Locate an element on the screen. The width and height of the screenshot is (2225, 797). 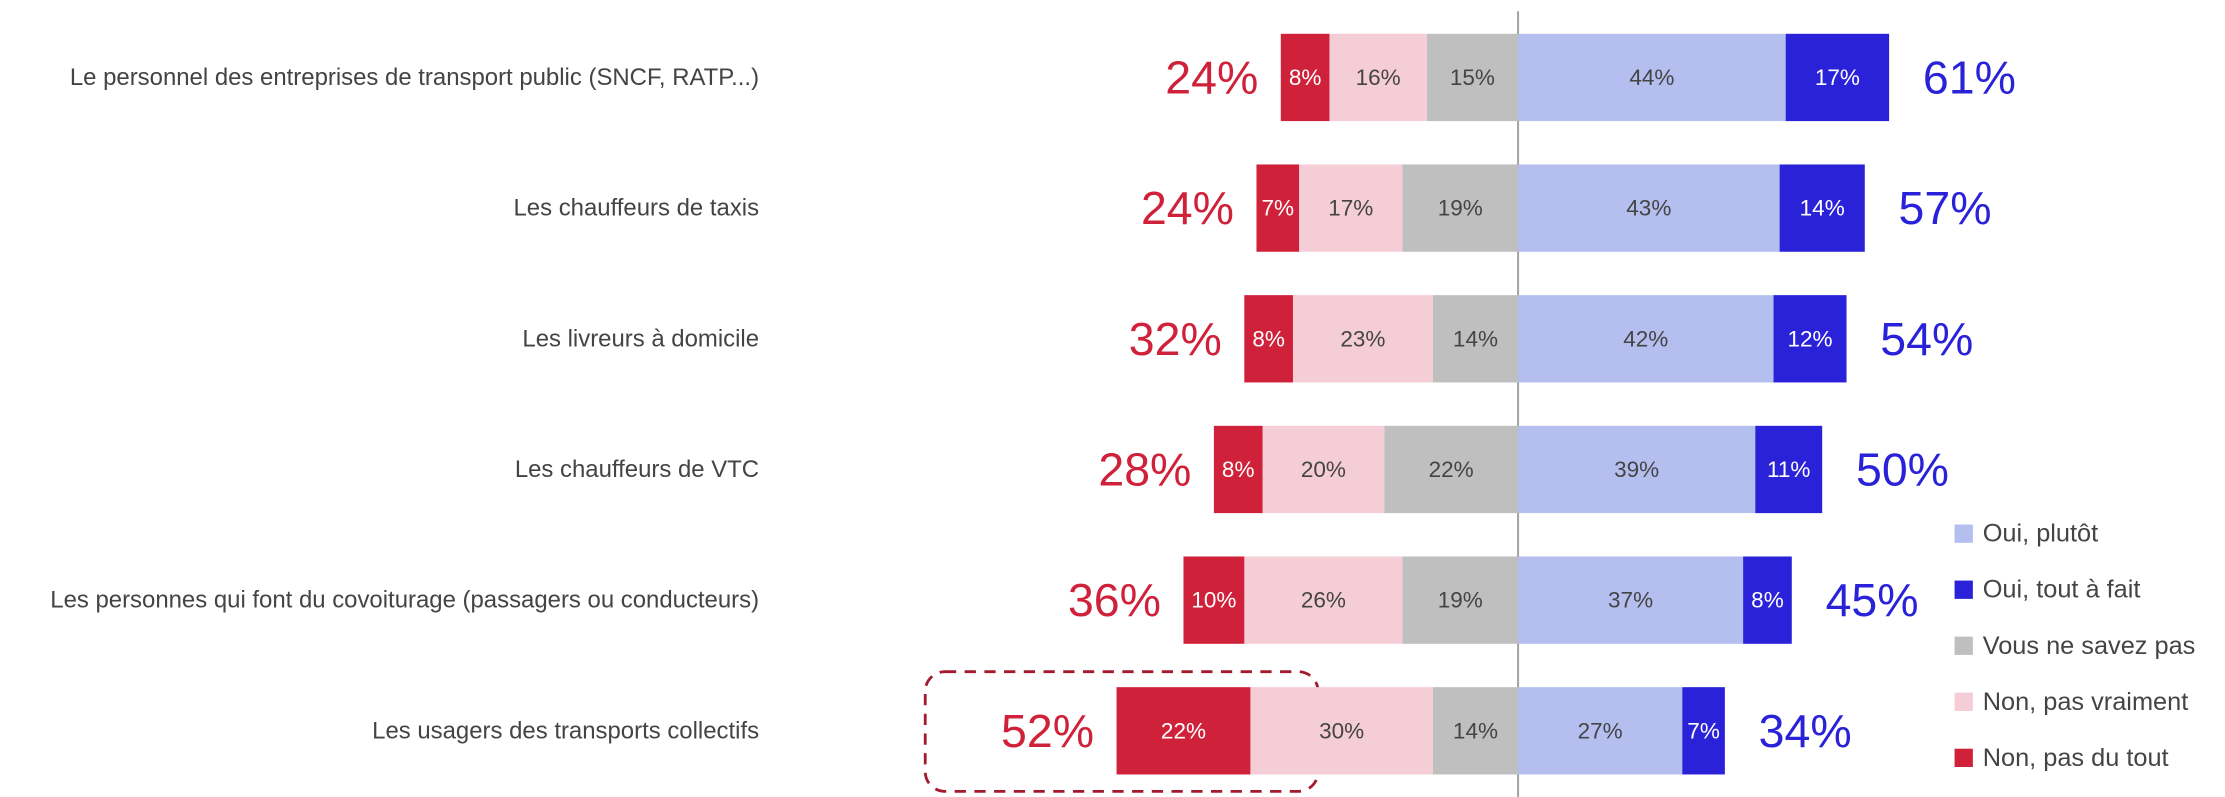
total-yes: 50% is located at coordinates (1902, 469).